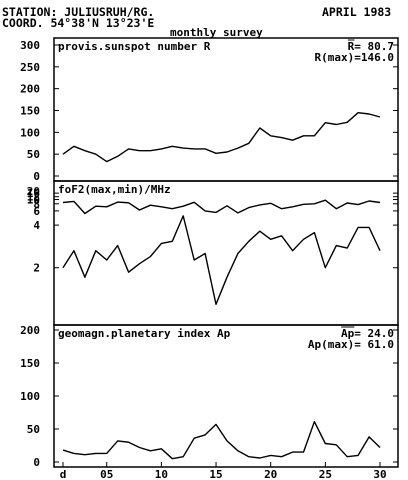  Describe the element at coordinates (36, 211) in the screenshot. I see `y-tick-label: 6` at that location.